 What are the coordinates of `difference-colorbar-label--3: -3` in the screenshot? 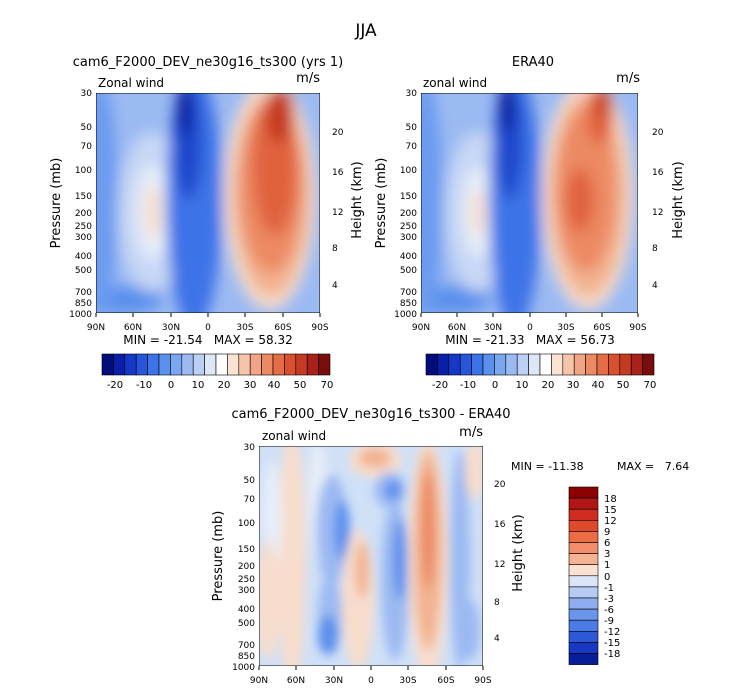 It's located at (609, 599).